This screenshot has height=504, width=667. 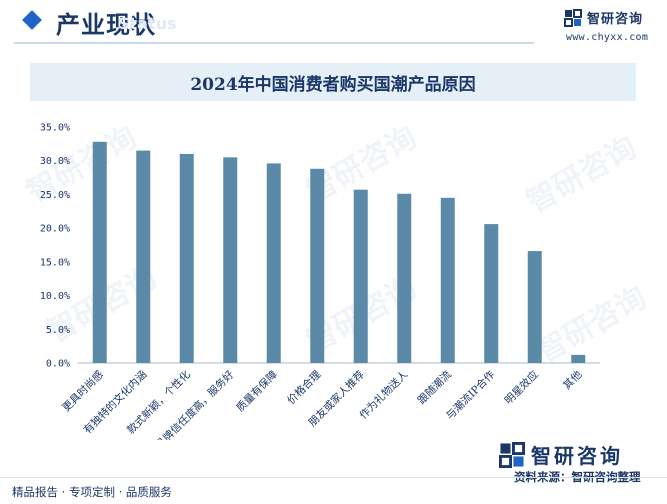 I want to click on x-category-label: 跟随潮流, so click(x=434, y=387).